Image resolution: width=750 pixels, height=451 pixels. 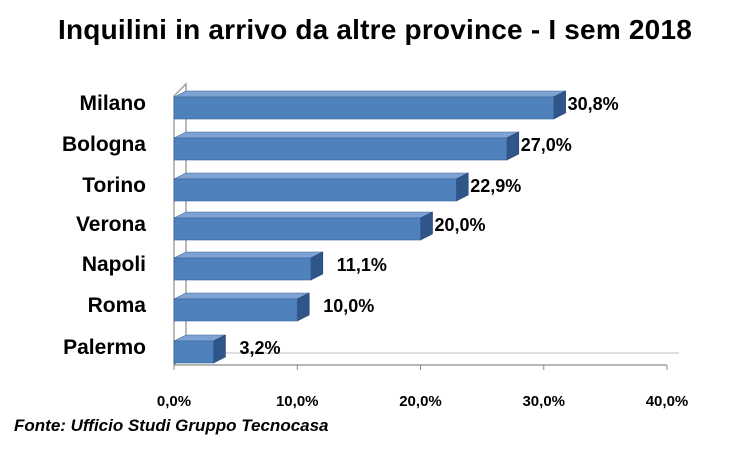 What do you see at coordinates (546, 145) in the screenshot?
I see `data-label: 27,0%` at bounding box center [546, 145].